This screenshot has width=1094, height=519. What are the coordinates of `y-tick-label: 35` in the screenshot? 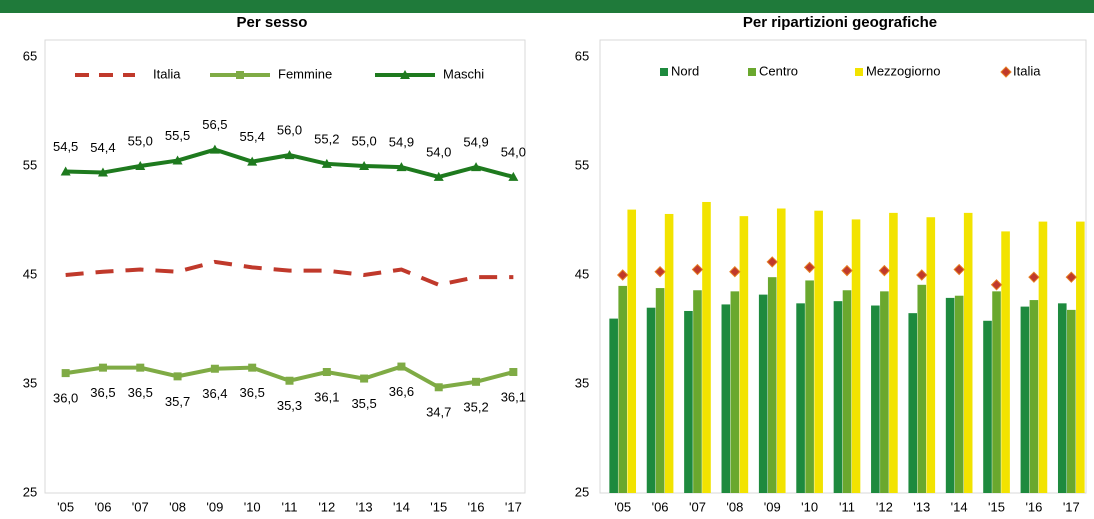 It's located at (30, 382).